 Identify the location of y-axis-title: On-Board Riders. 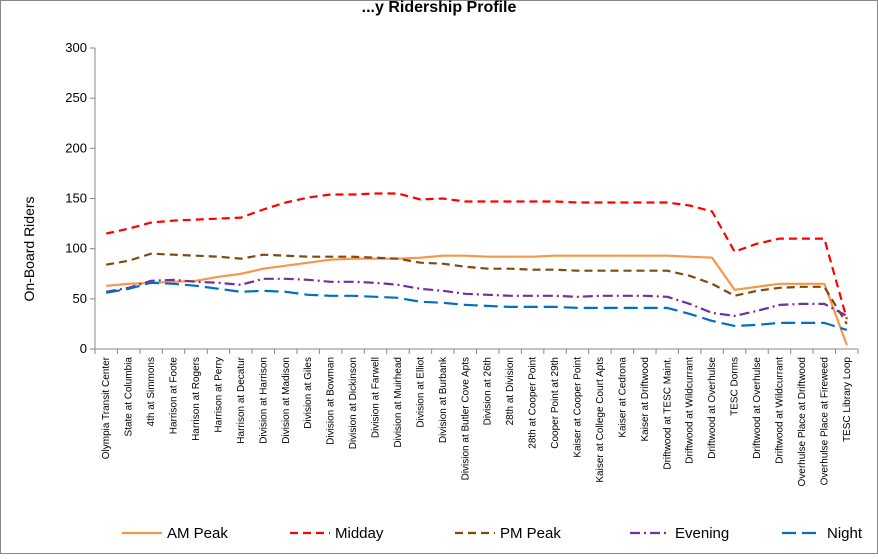
(29, 248).